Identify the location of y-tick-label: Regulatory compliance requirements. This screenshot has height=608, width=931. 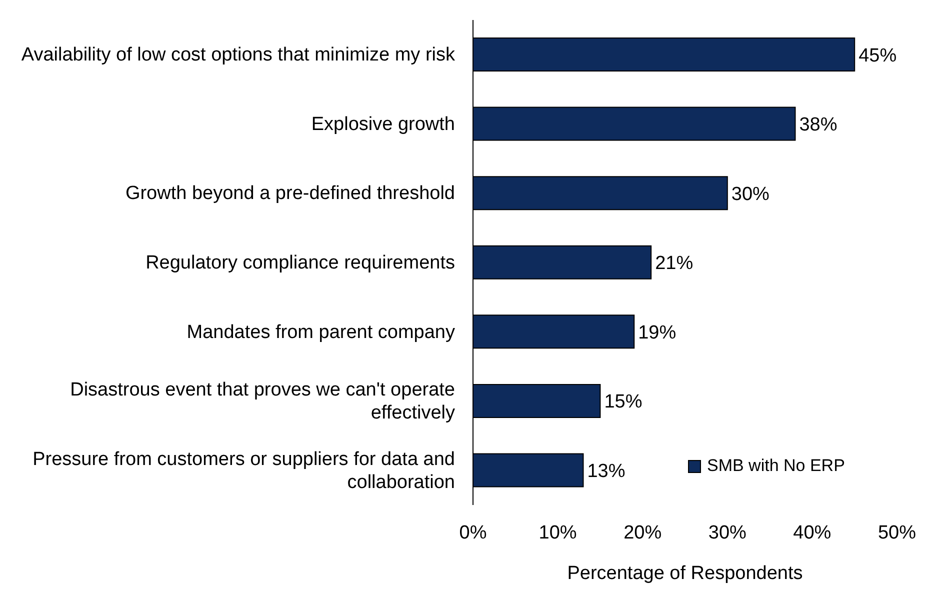
(300, 262).